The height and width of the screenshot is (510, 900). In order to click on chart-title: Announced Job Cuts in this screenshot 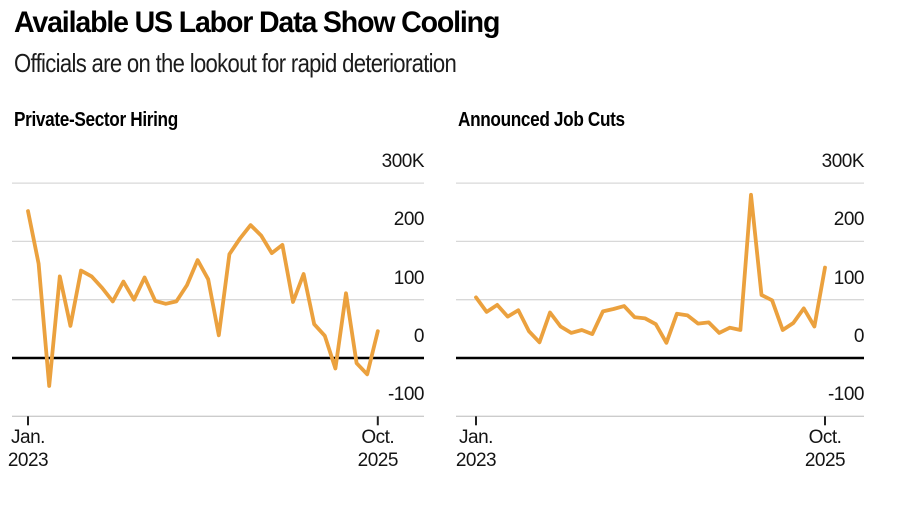, I will do `click(541, 120)`.